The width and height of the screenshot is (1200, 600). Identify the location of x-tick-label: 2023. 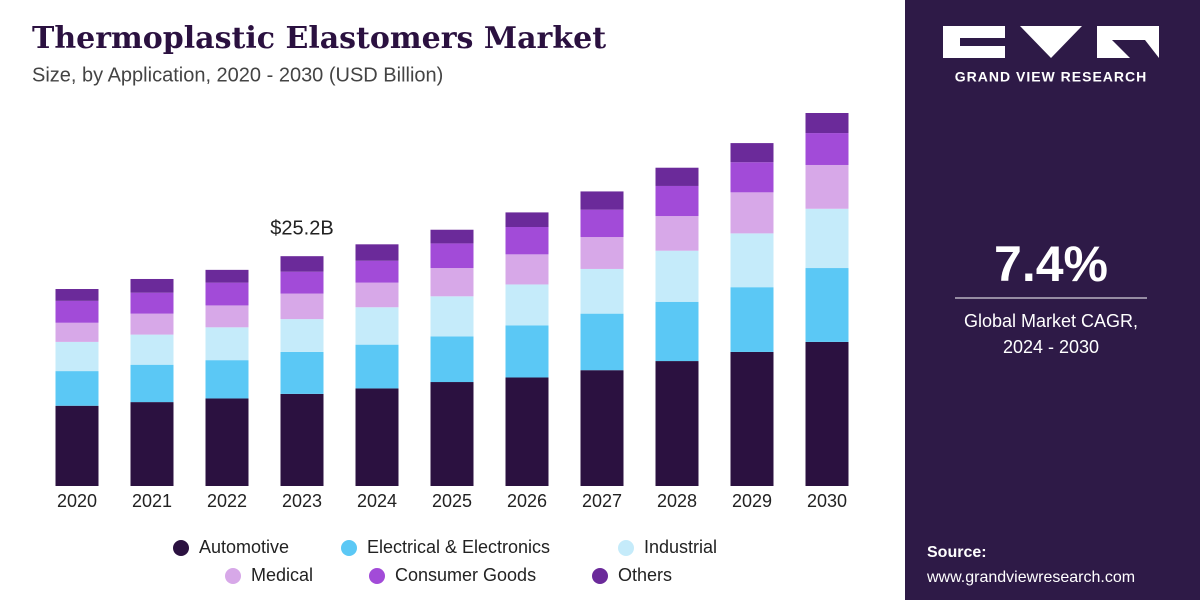
(302, 501).